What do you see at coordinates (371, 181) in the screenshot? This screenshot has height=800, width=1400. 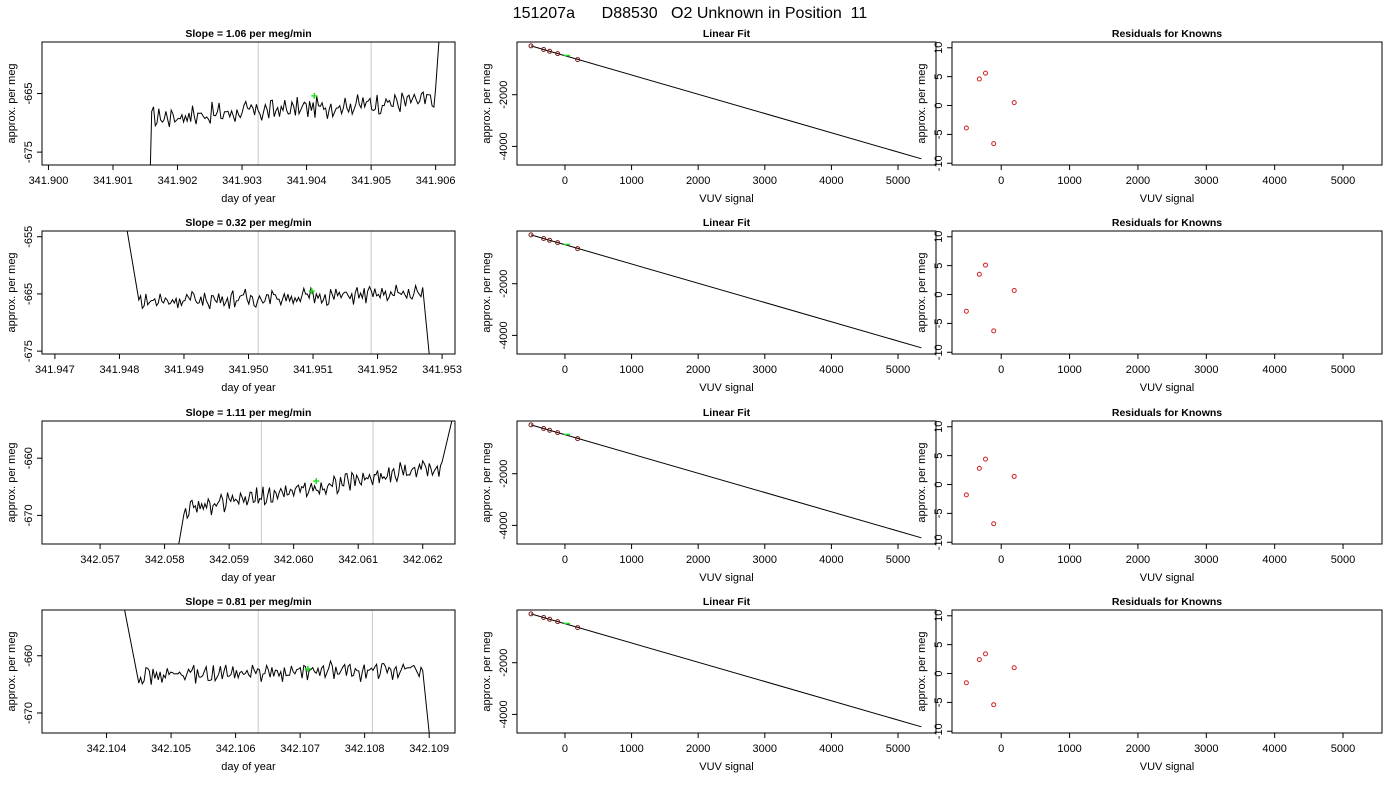 I see `x-tick-label: 341.905` at bounding box center [371, 181].